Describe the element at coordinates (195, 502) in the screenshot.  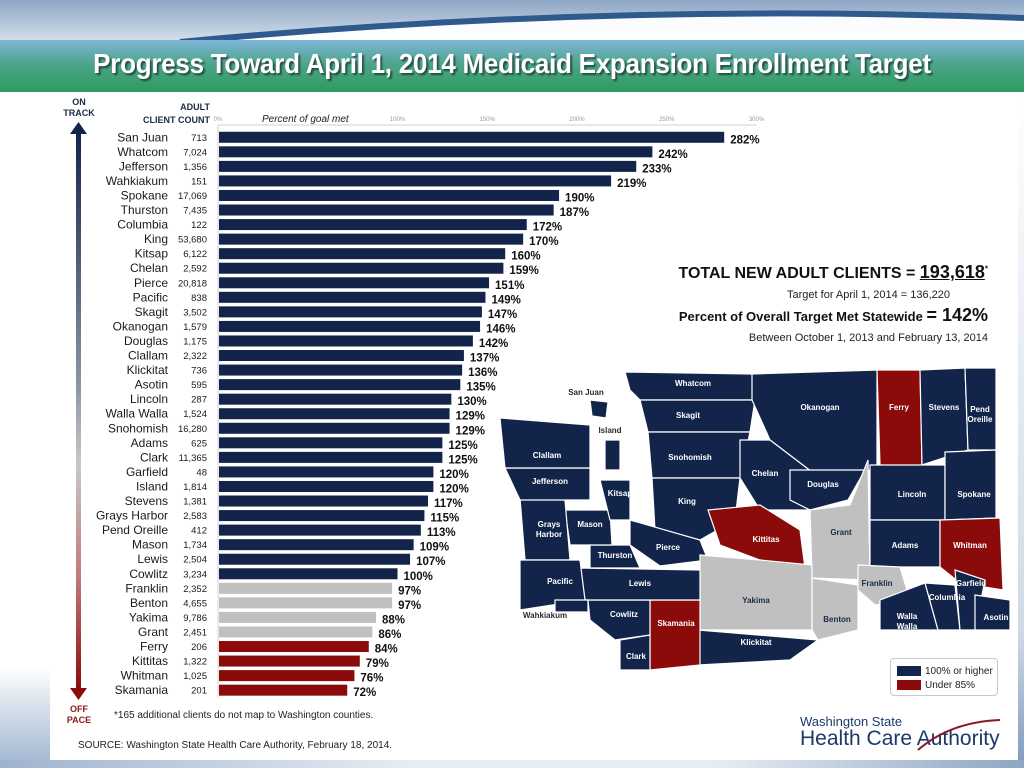
I see `client-count: 1,381` at that location.